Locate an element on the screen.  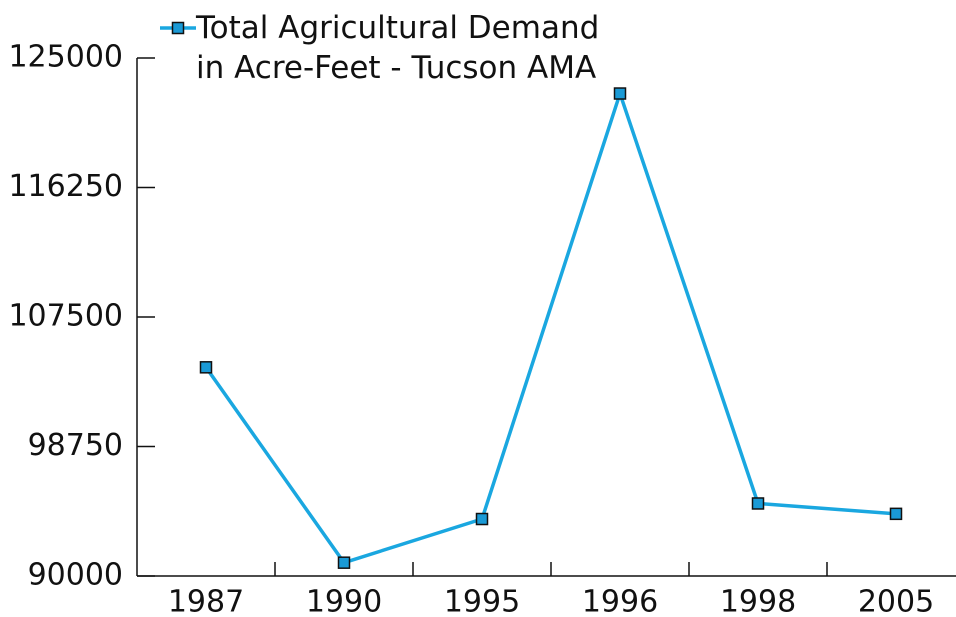
x-tick-label: 1995 is located at coordinates (482, 601).